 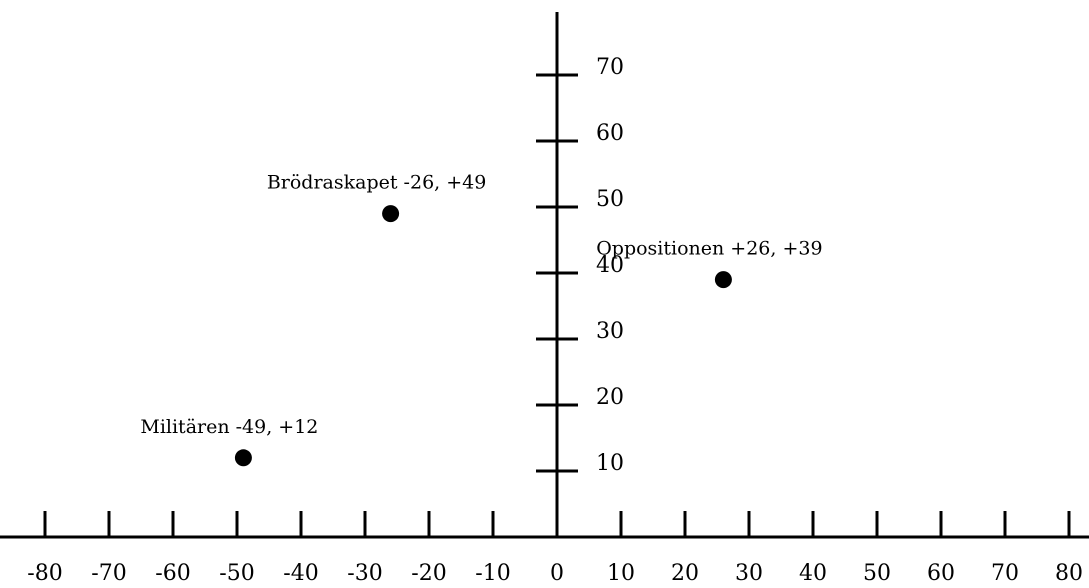 What do you see at coordinates (377, 183) in the screenshot?
I see `data-point-label: Brödraskapet -26, +49` at bounding box center [377, 183].